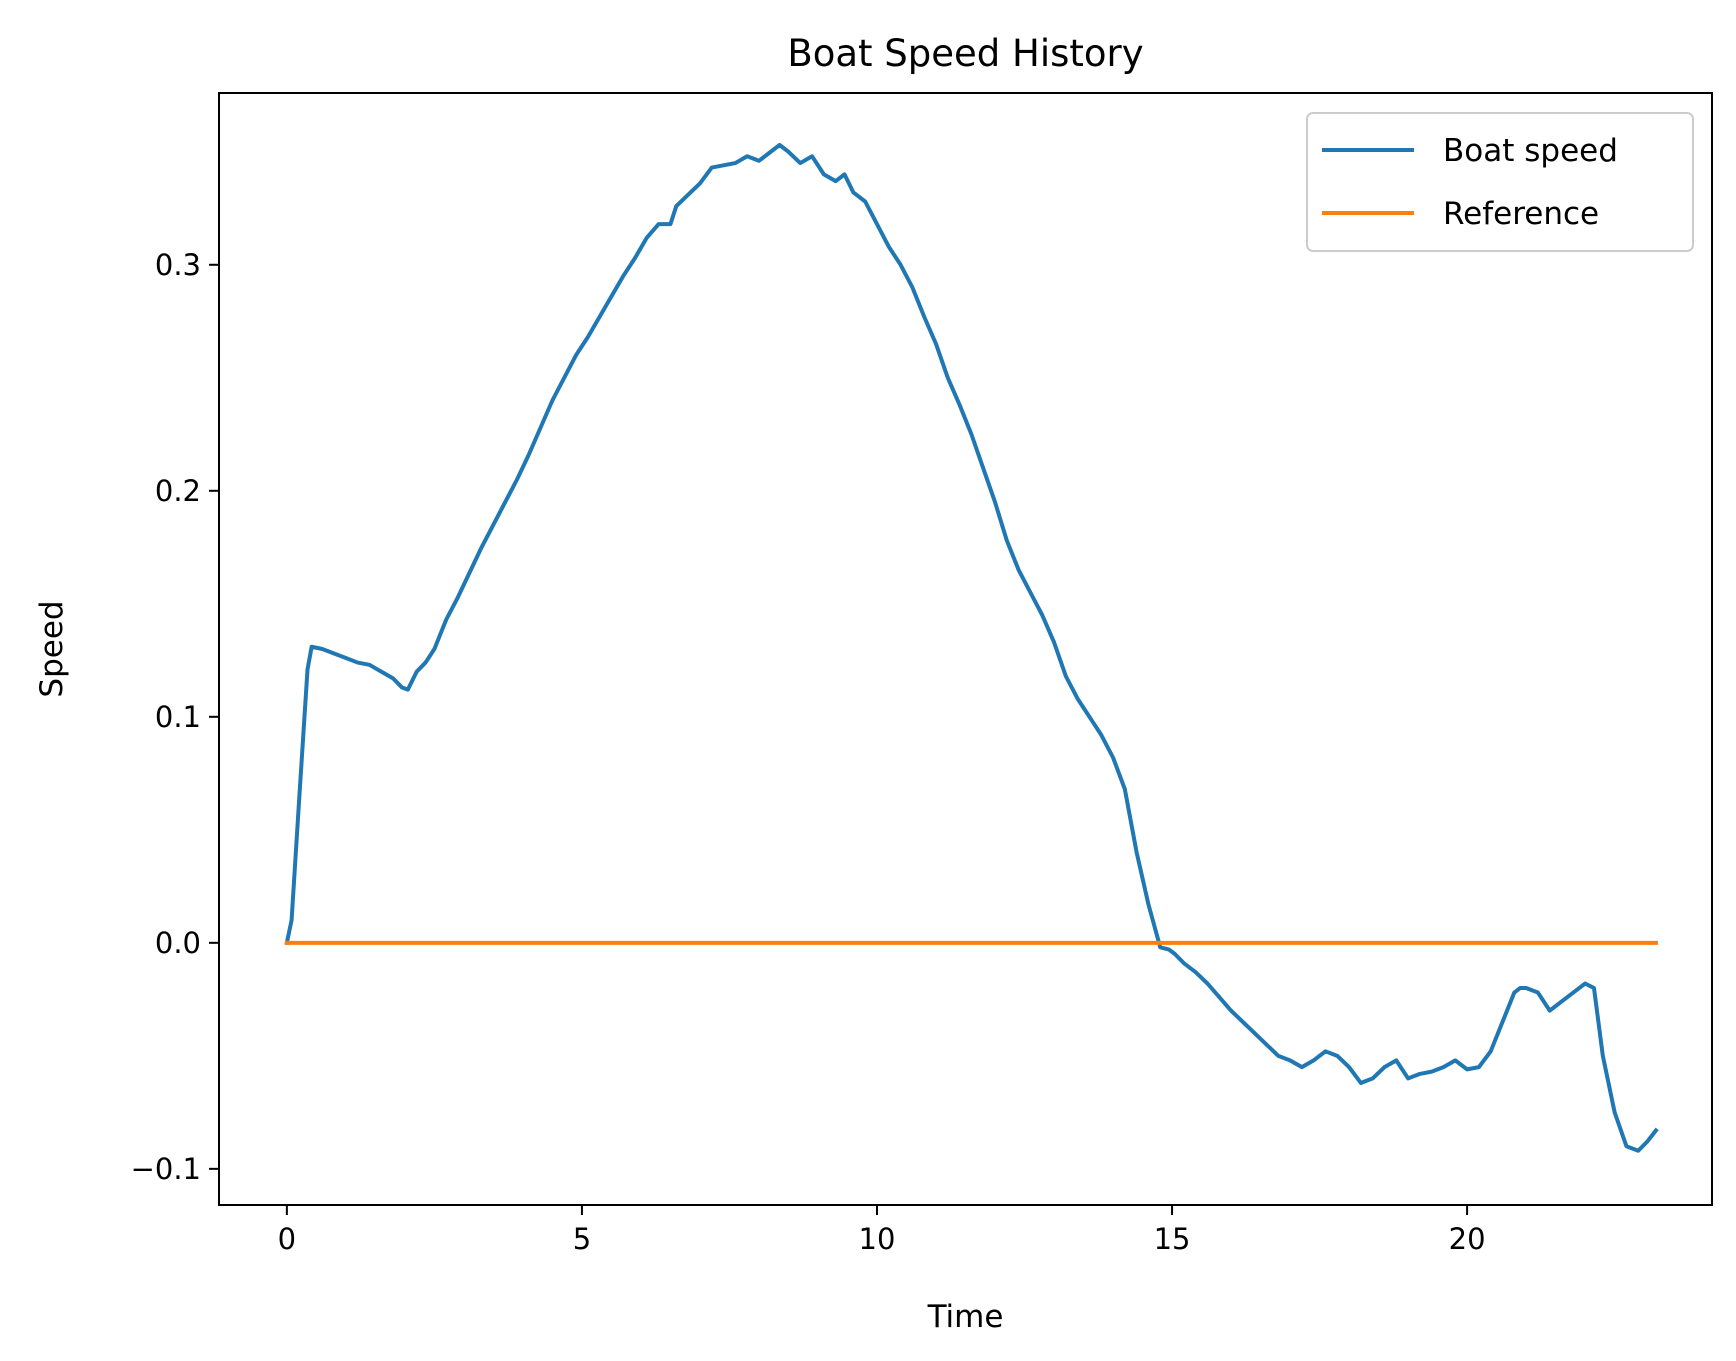  Describe the element at coordinates (965, 1317) in the screenshot. I see `x-axis-label: Time` at that location.